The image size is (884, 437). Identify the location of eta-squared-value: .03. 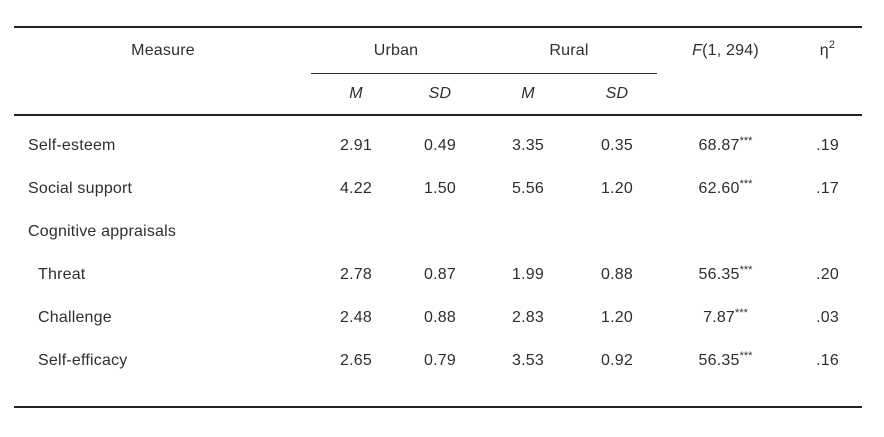
(827, 317).